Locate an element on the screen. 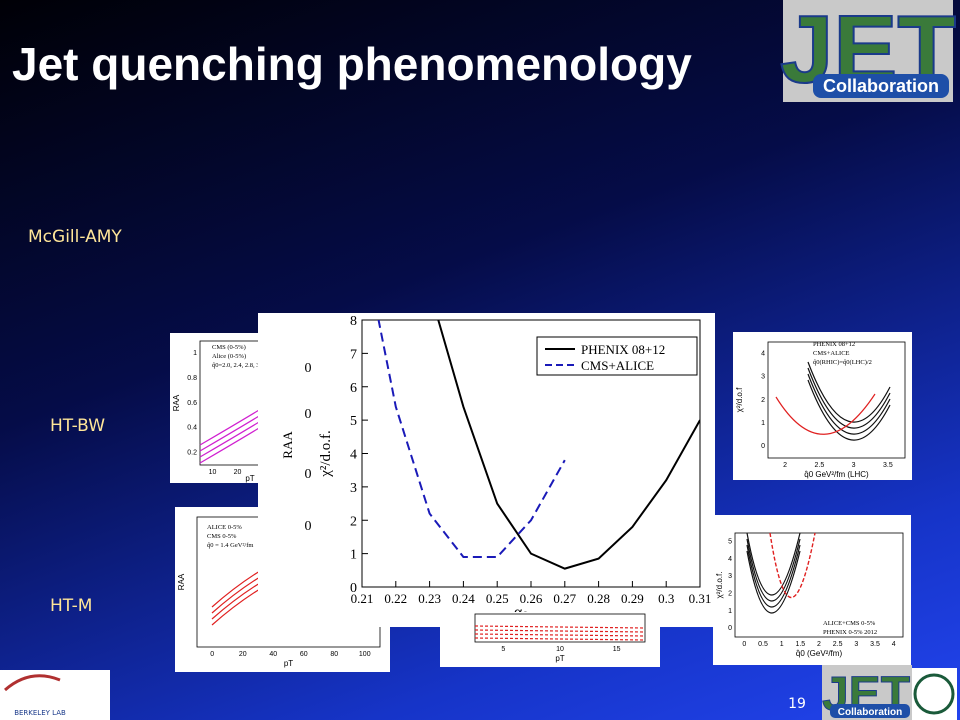  method-label: McGill-AMY is located at coordinates (75, 237).